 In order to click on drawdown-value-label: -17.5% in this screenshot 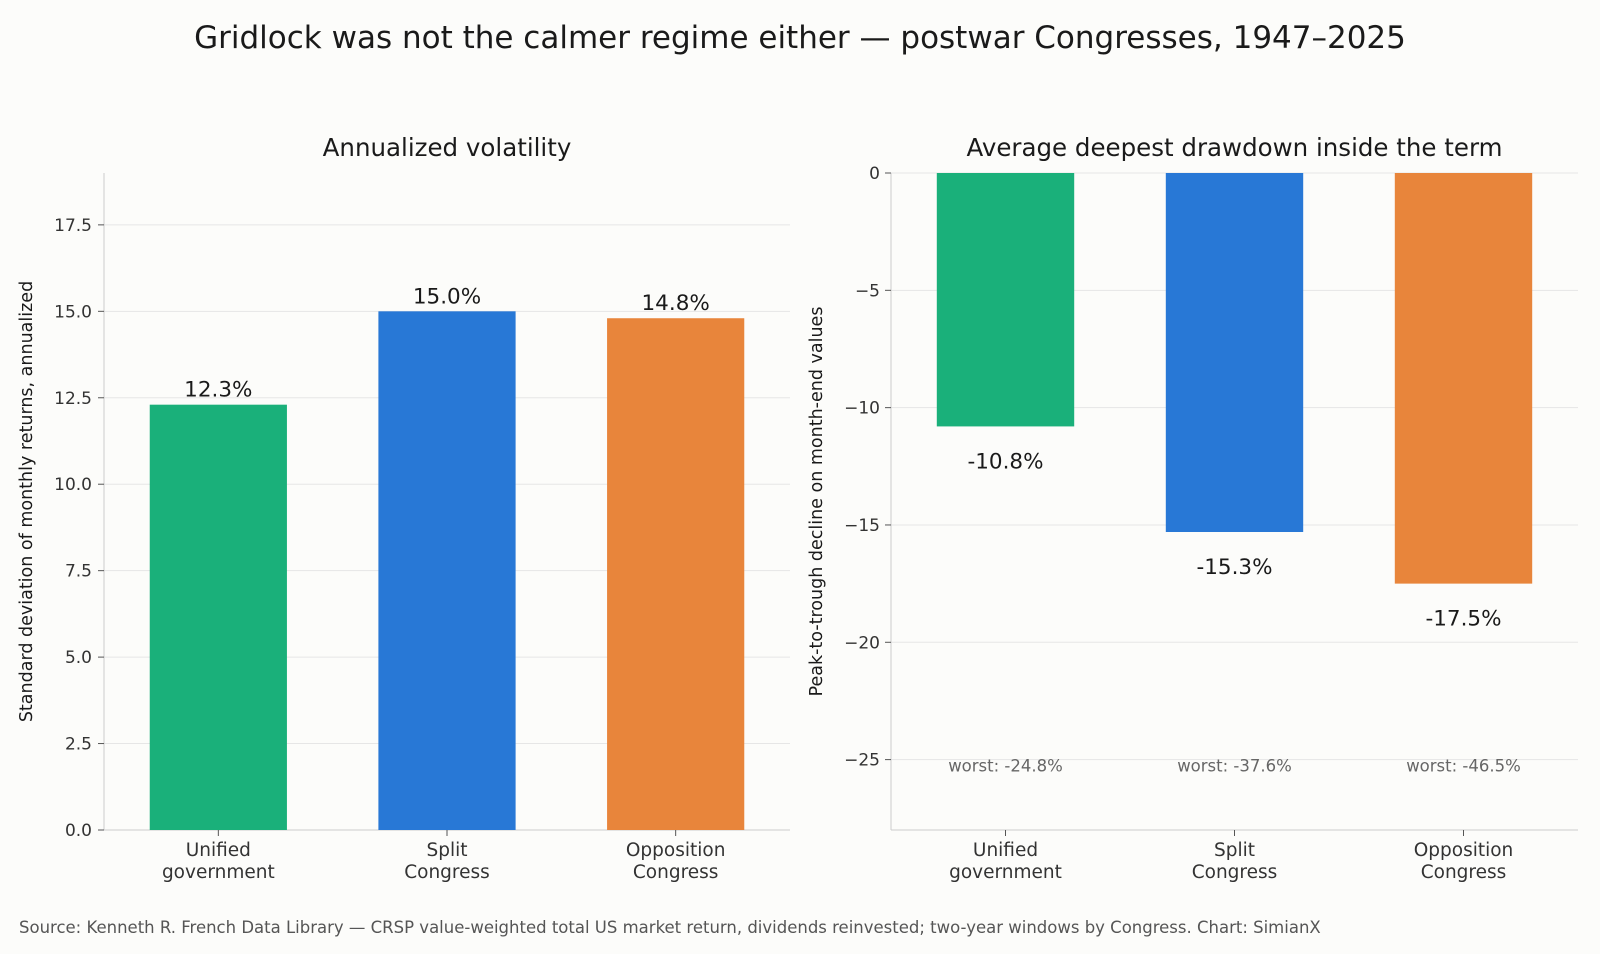, I will do `click(1463, 619)`.